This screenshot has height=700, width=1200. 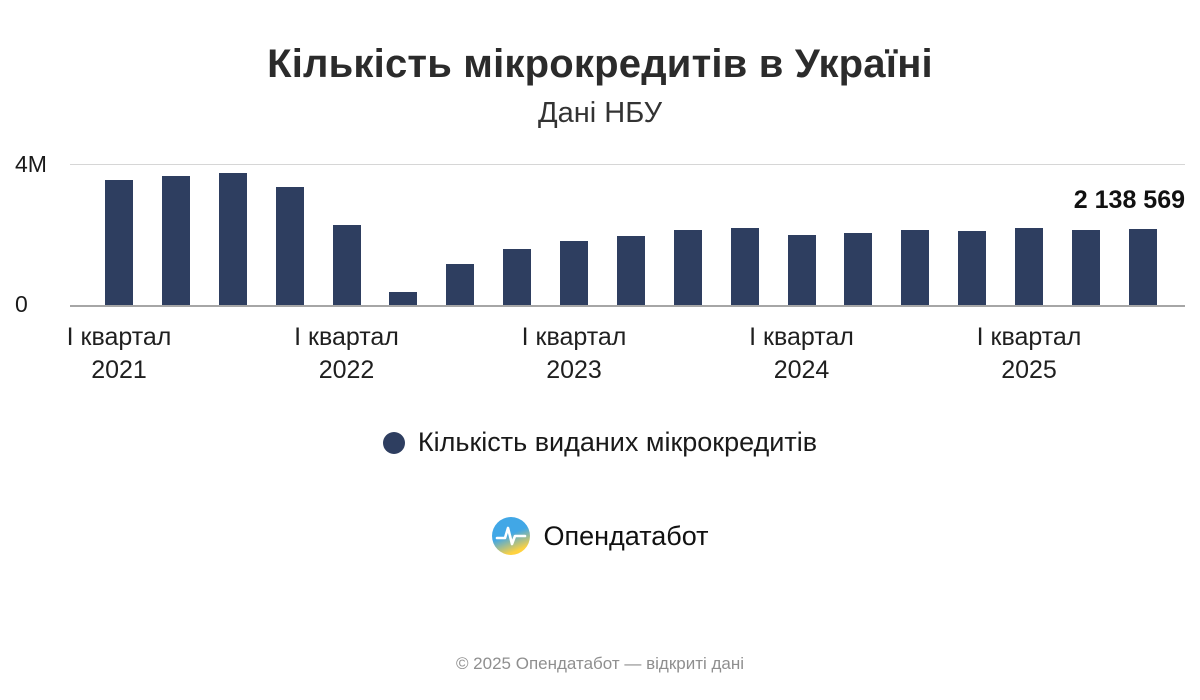 What do you see at coordinates (119, 353) in the screenshot?
I see `x-tick-label-2021: I квартал 2021` at bounding box center [119, 353].